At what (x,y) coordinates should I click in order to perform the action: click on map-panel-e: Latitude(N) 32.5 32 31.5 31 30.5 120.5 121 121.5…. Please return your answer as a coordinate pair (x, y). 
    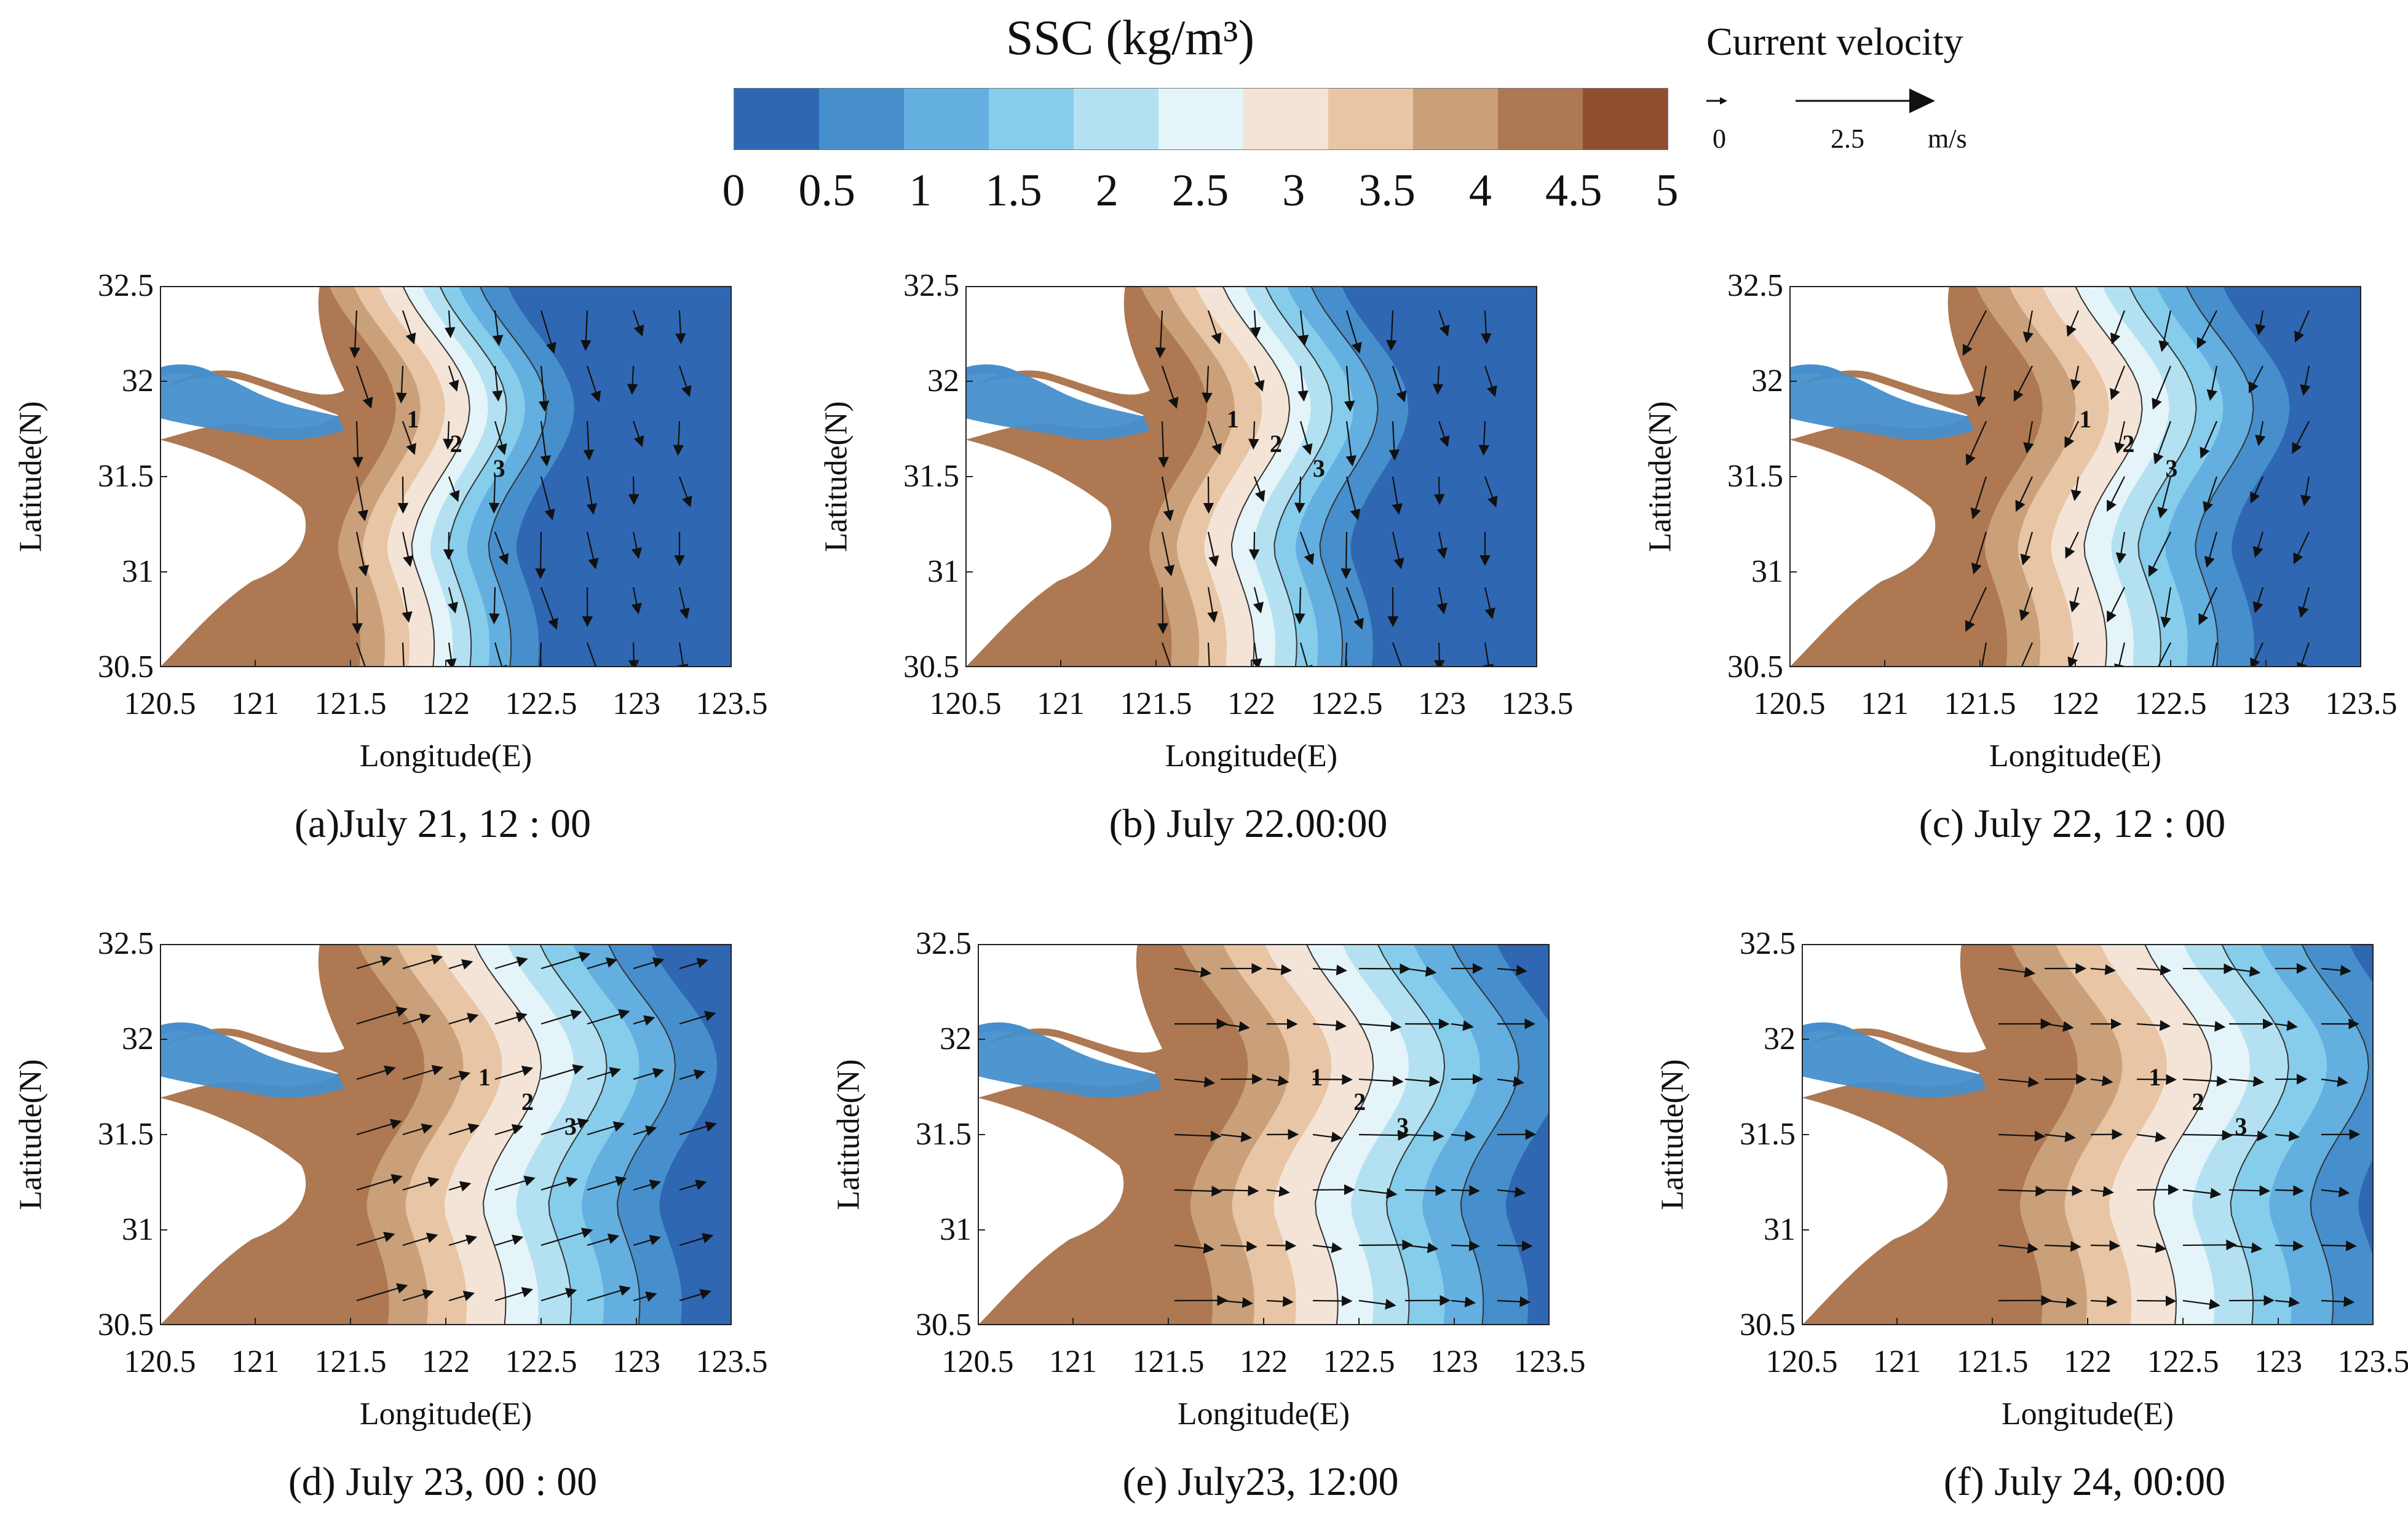
    Looking at the image, I should click on (1205, 1224).